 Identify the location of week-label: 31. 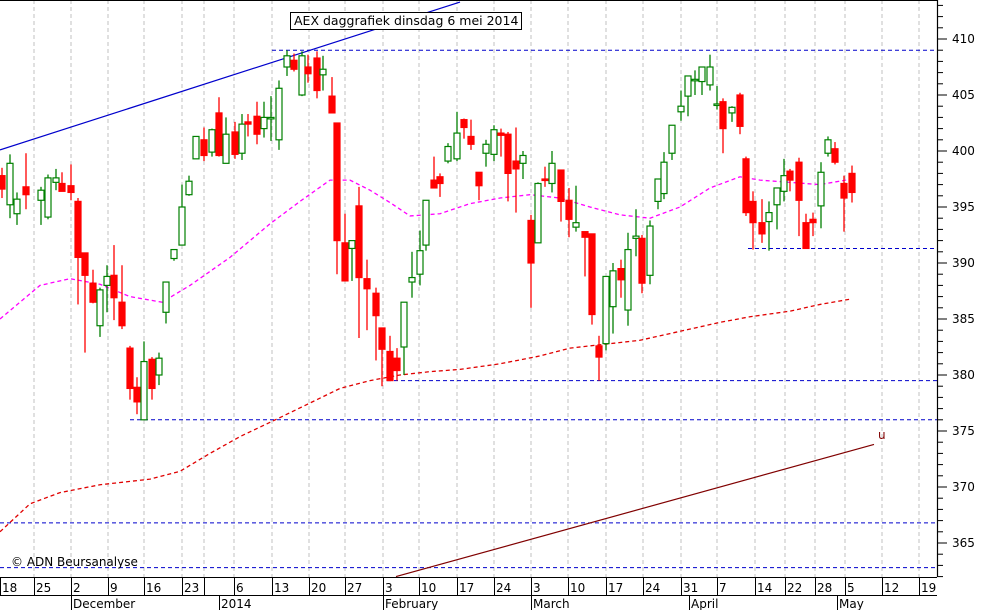
(690, 588).